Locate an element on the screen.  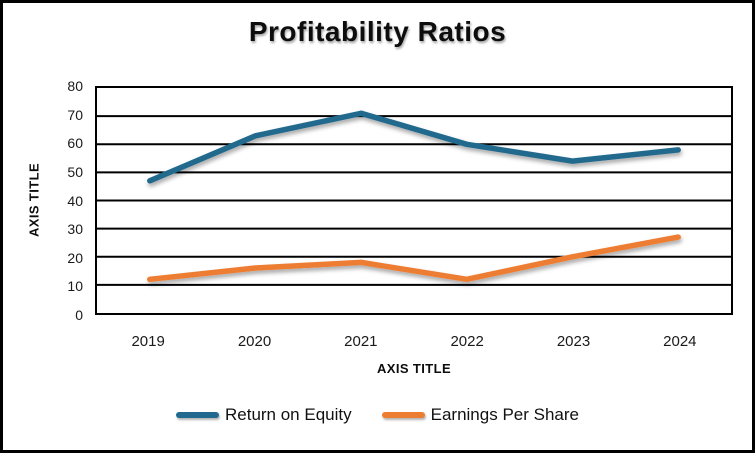
y-tick-label: 0 is located at coordinates (79, 315).